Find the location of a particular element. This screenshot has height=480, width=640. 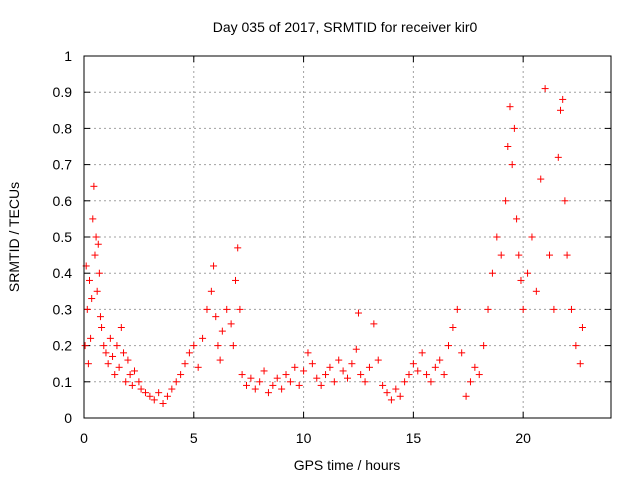

x-axis-label: GPS time / hours is located at coordinates (347, 465).